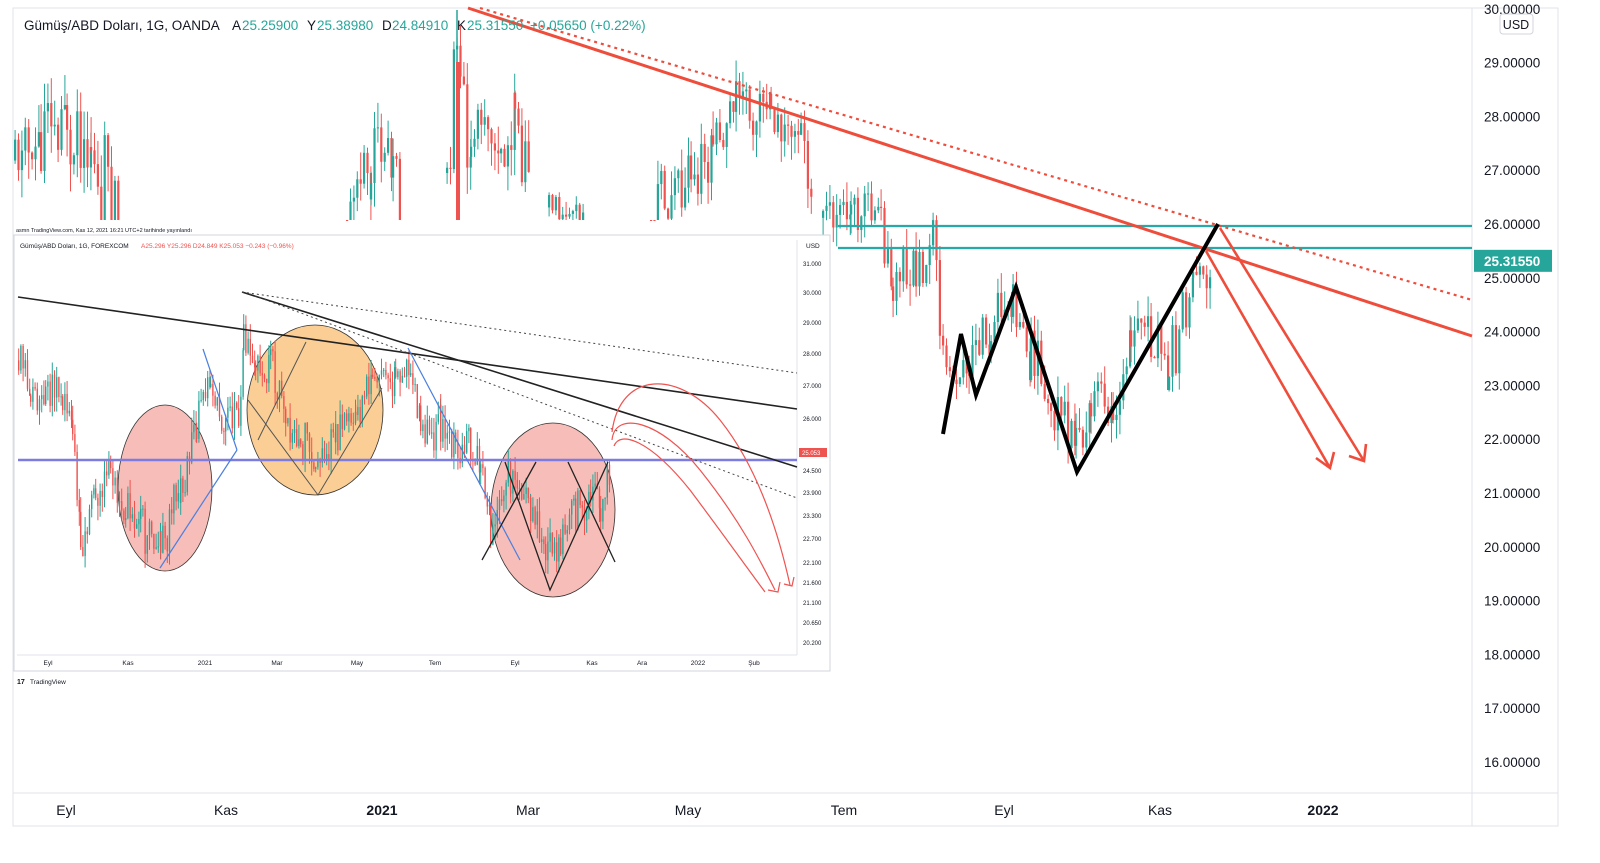  What do you see at coordinates (226, 810) in the screenshot?
I see `time-tick-label: Kas` at bounding box center [226, 810].